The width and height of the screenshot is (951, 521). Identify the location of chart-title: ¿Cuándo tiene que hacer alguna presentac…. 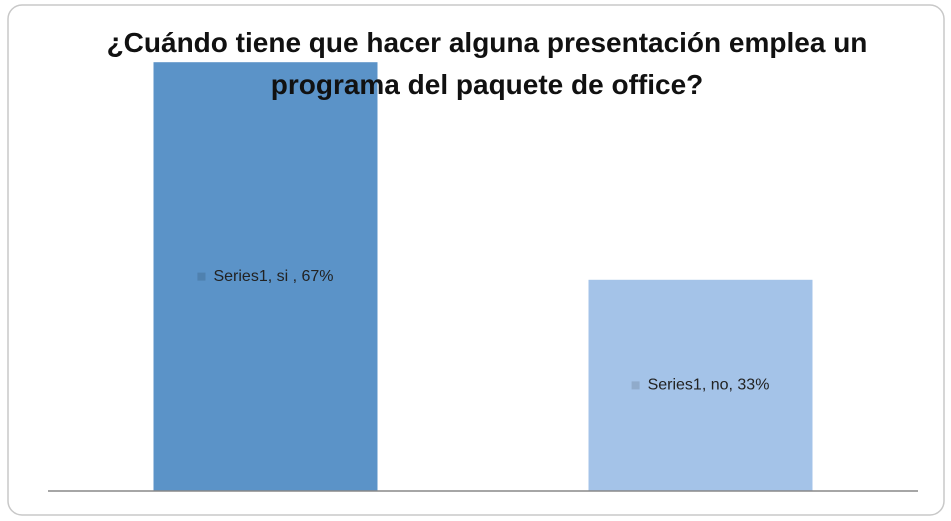
(487, 63).